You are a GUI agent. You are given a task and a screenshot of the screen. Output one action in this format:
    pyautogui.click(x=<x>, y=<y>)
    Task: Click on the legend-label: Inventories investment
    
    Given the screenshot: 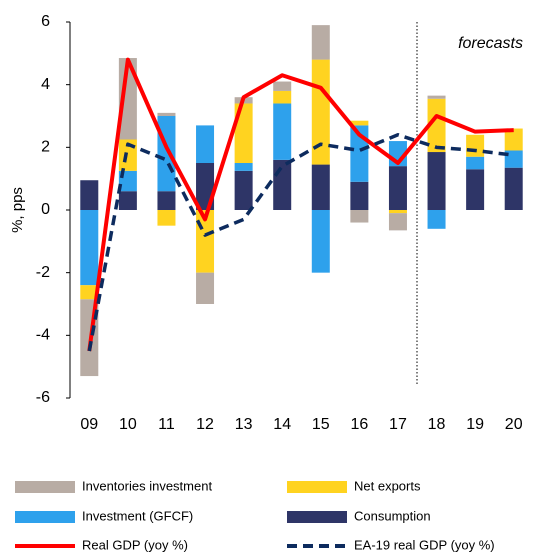 What is the action you would take?
    pyautogui.click(x=147, y=485)
    